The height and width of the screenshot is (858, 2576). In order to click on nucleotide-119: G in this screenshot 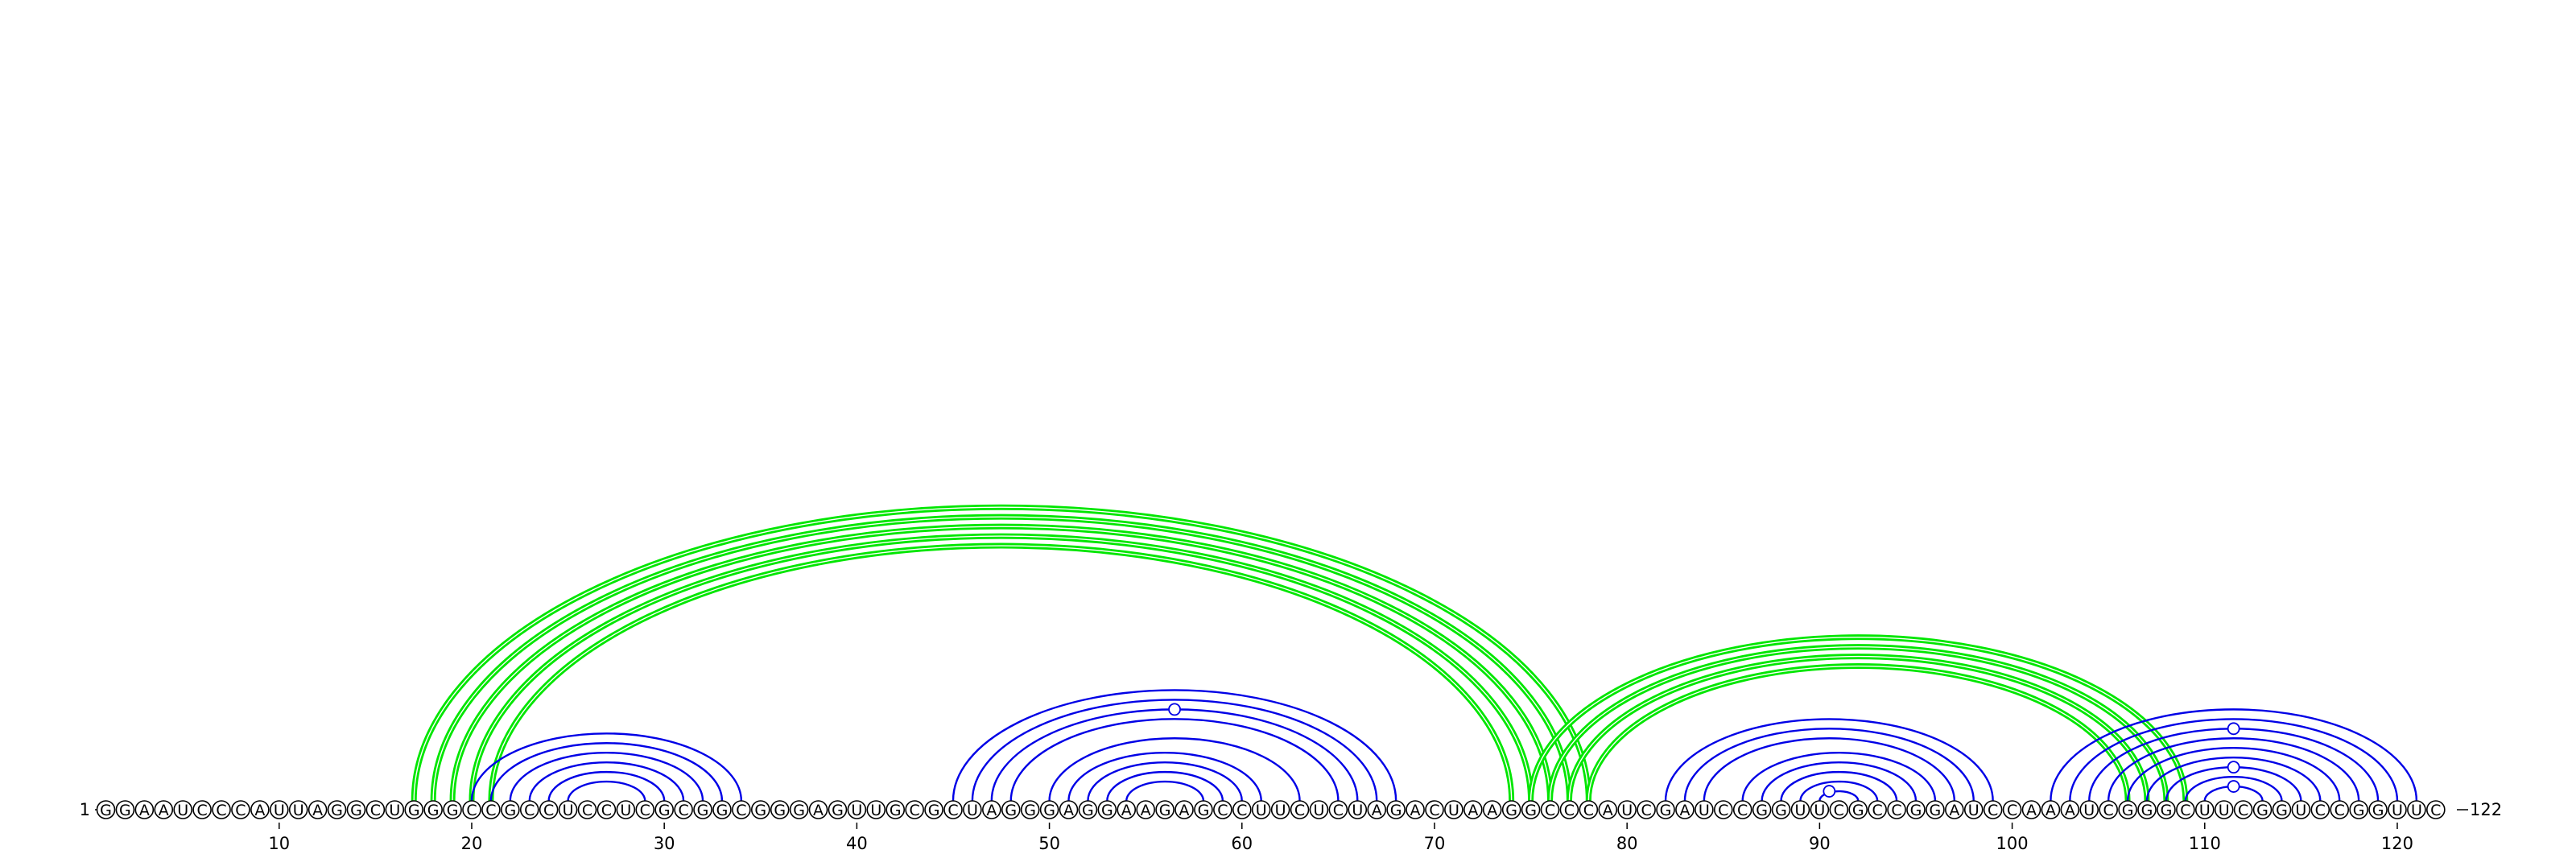, I will do `click(2378, 809)`.